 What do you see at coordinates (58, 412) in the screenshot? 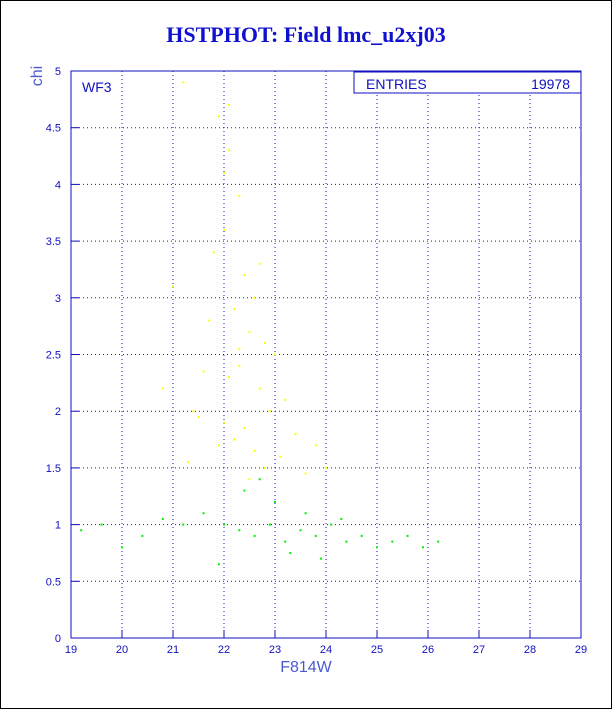
I see `y-tick-label: 2` at bounding box center [58, 412].